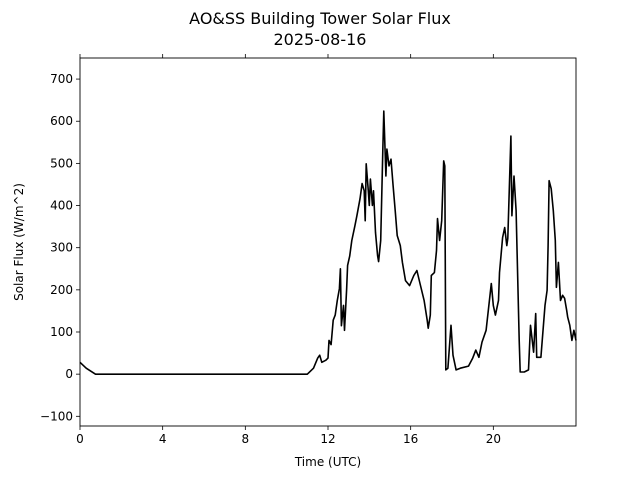 The height and width of the screenshot is (480, 640). Describe the element at coordinates (61, 290) in the screenshot. I see `y-tick-label: 200` at that location.